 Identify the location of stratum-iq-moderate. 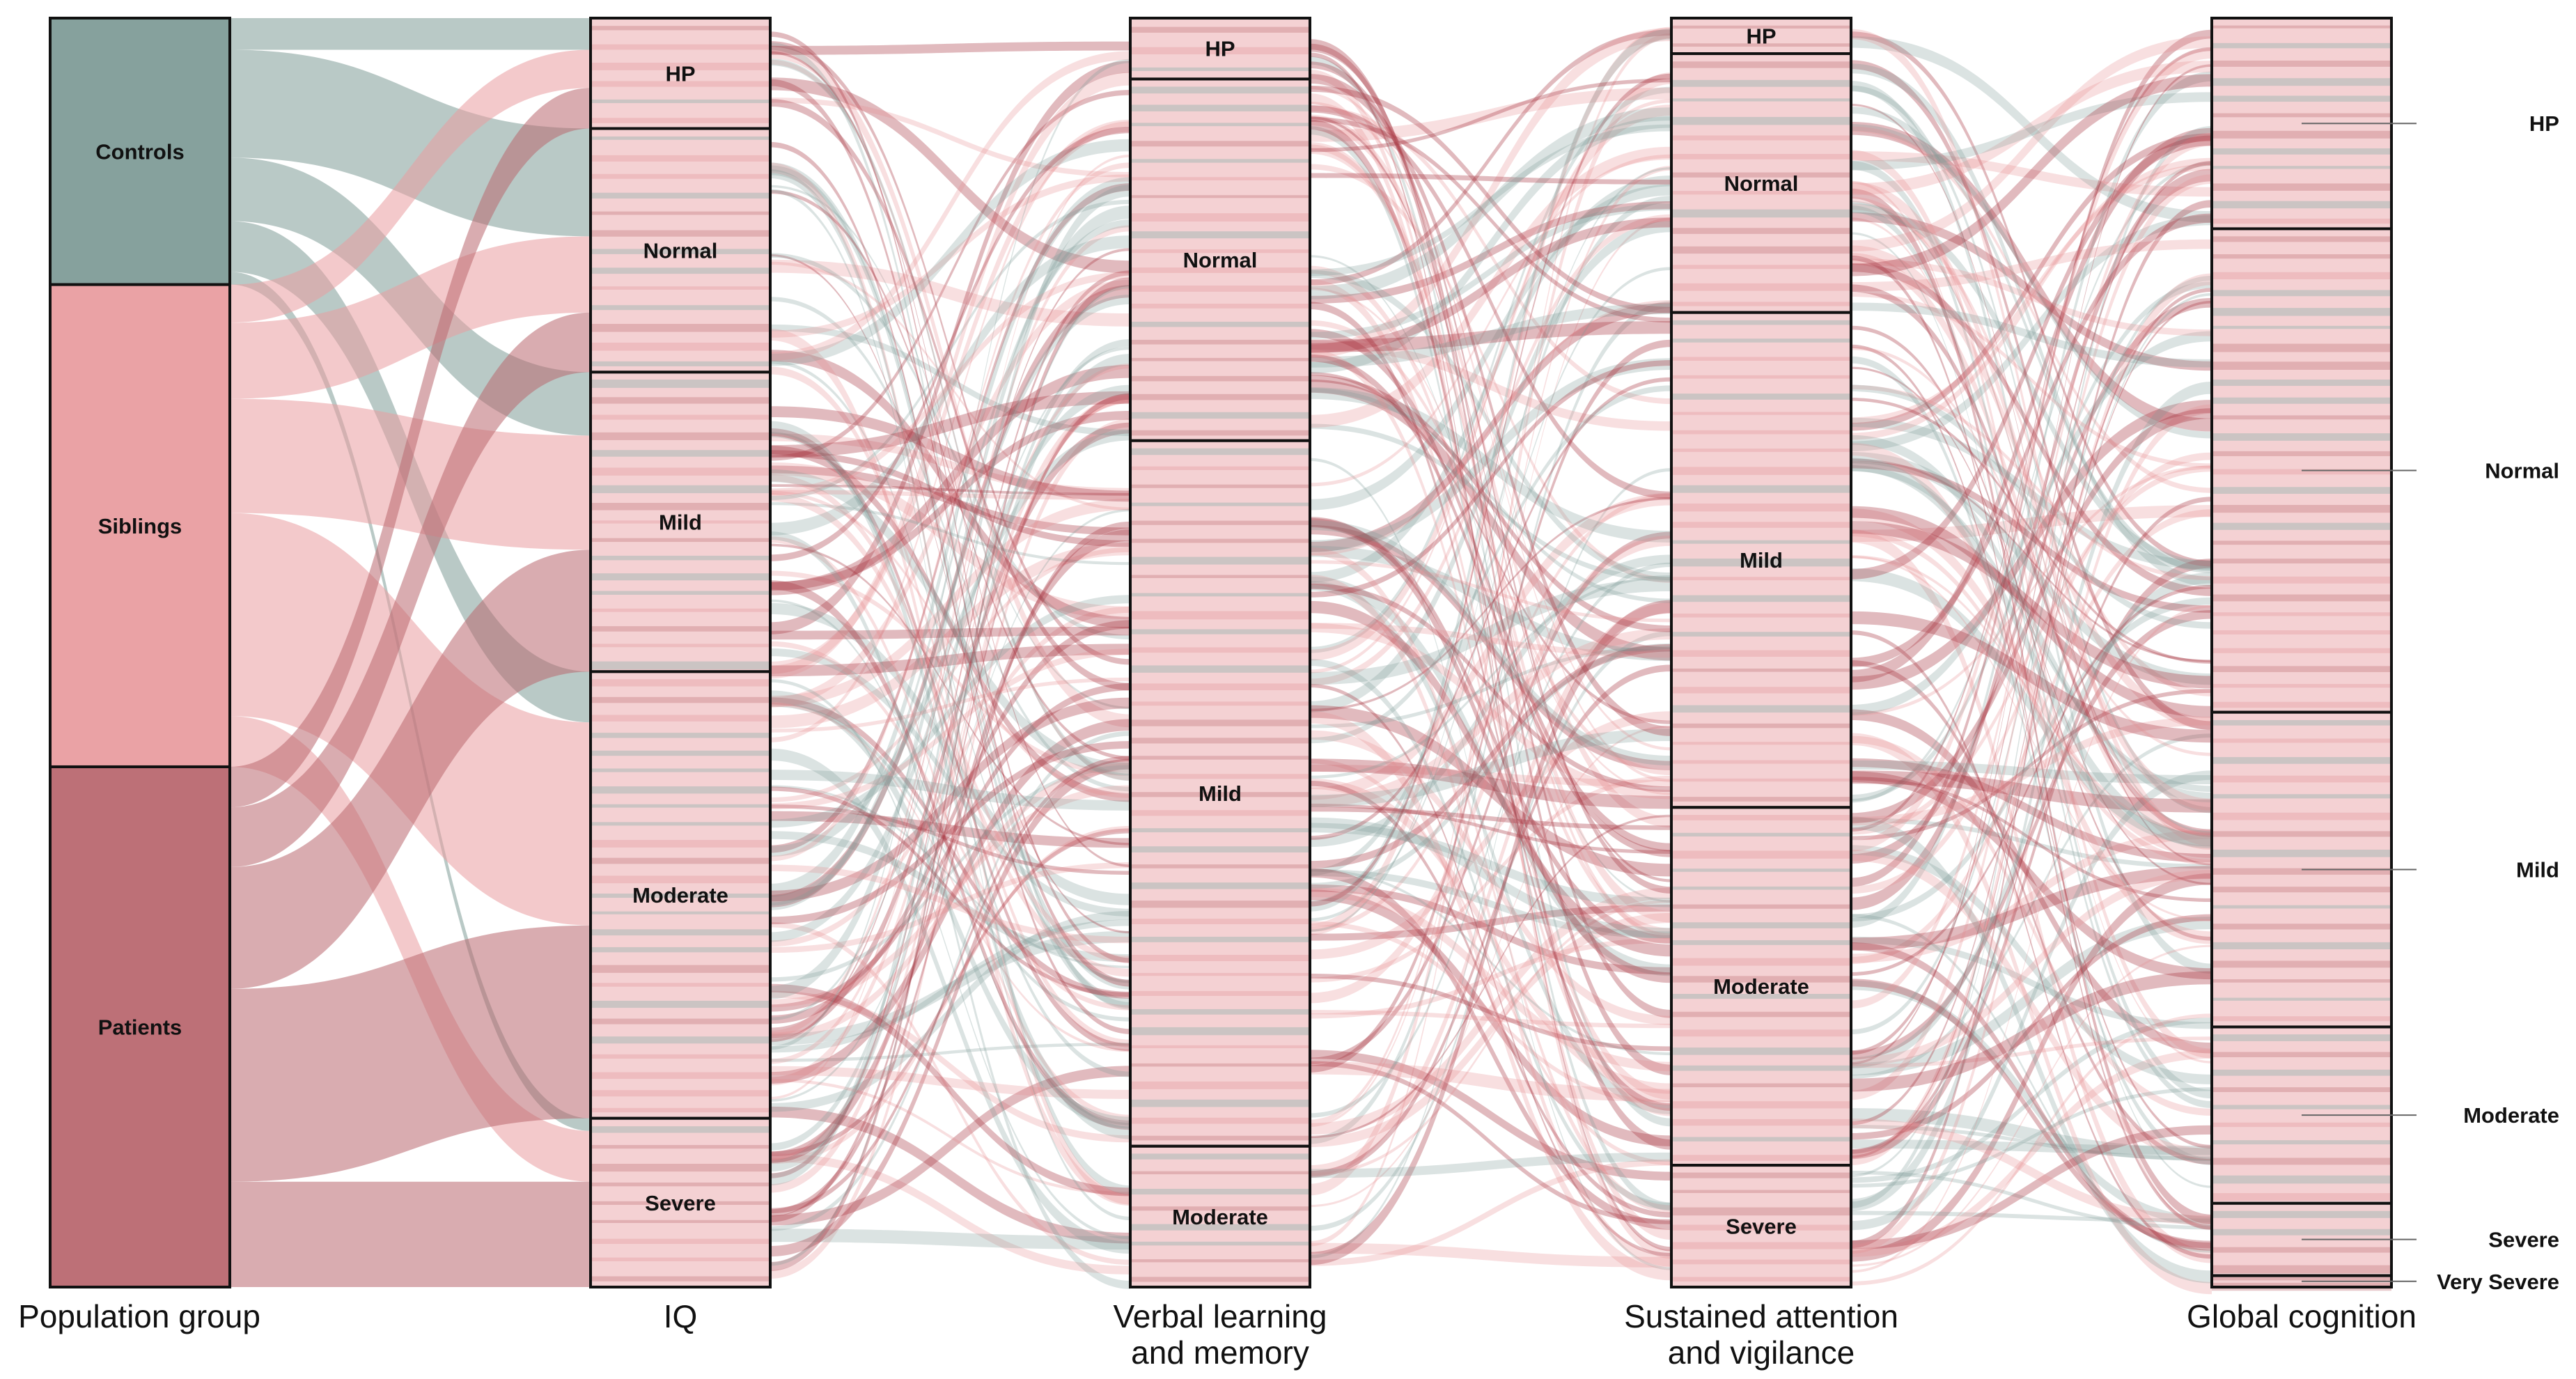
(680, 895).